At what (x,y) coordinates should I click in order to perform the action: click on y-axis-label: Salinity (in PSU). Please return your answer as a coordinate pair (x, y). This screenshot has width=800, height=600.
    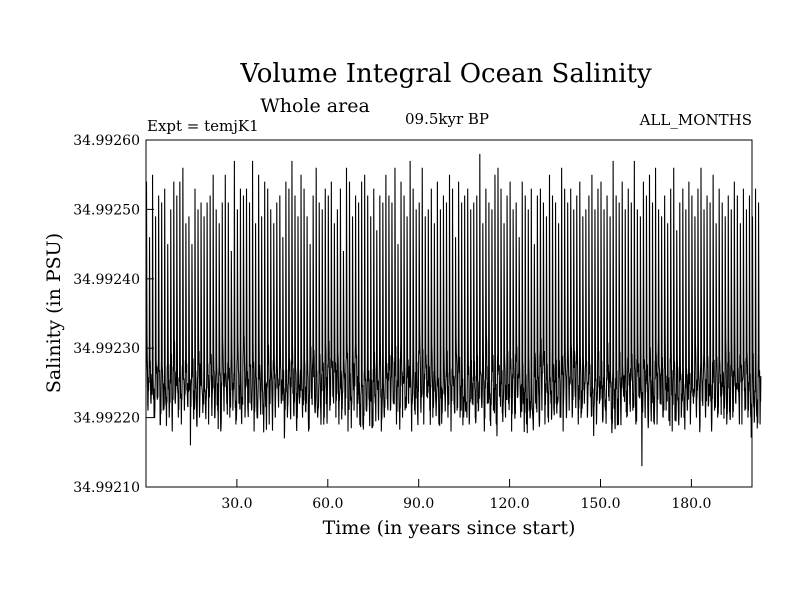
    Looking at the image, I should click on (54, 313).